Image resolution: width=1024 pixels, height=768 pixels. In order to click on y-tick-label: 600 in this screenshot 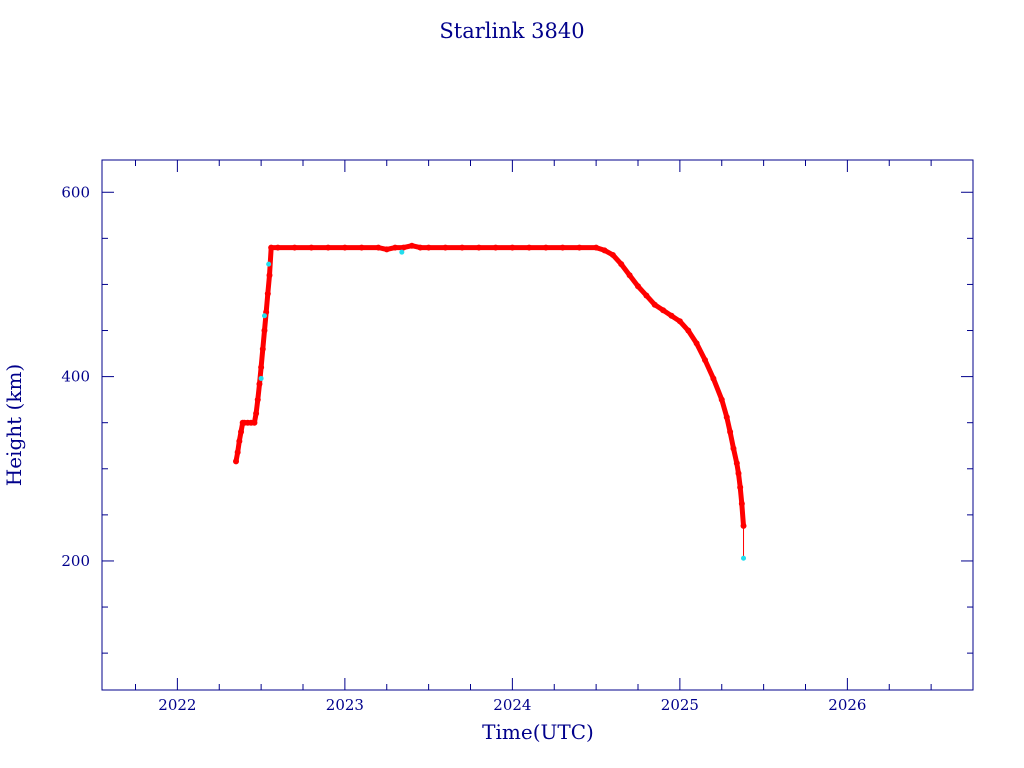, I will do `click(75, 192)`.